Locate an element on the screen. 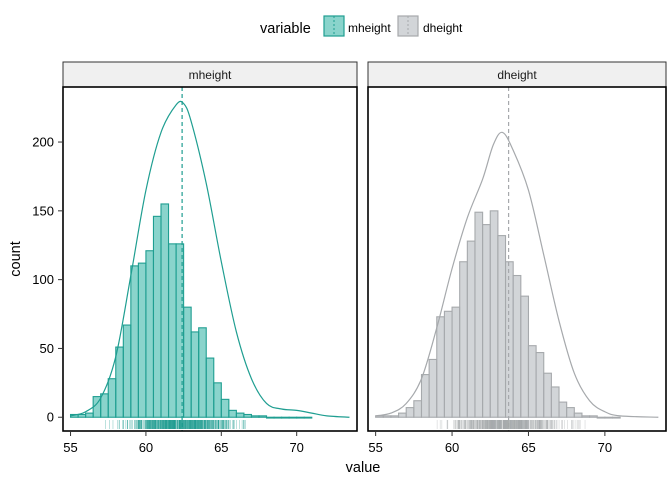  strip-label-dheight: dheight is located at coordinates (517, 75).